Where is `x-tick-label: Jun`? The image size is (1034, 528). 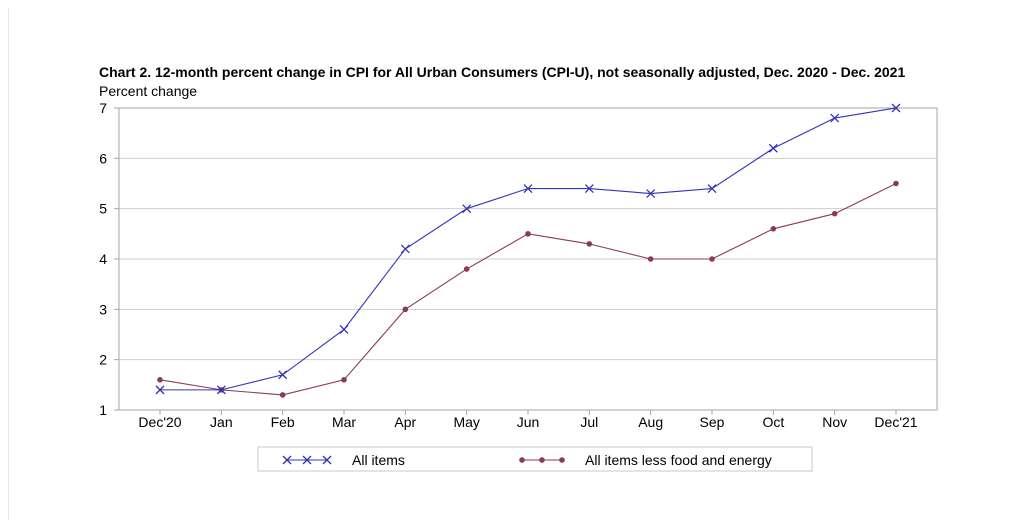 x-tick-label: Jun is located at coordinates (528, 422).